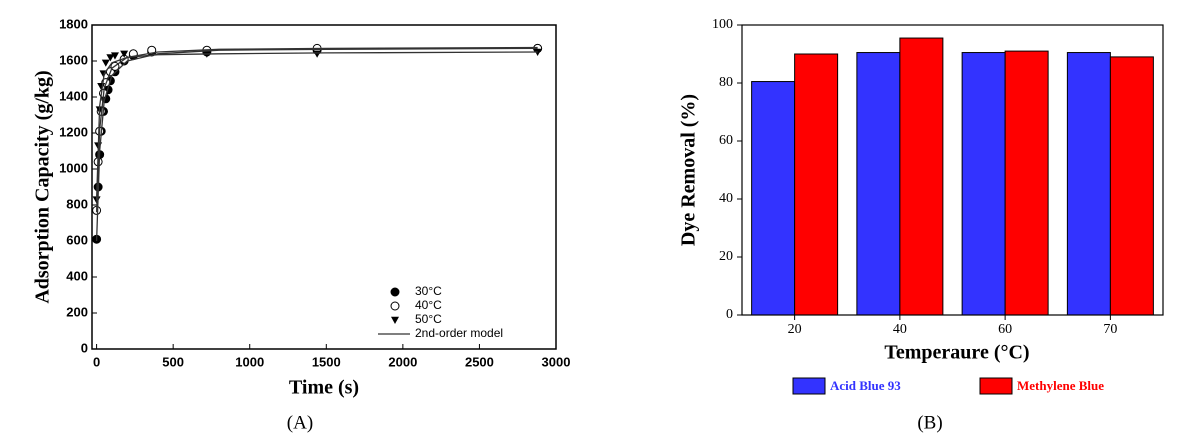 Image resolution: width=1193 pixels, height=445 pixels. I want to click on panel-label: (A), so click(300, 422).